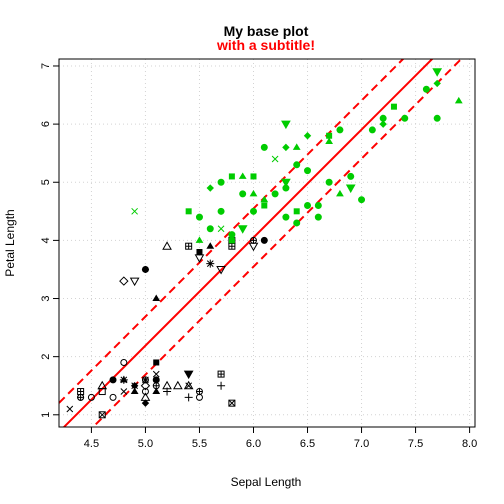 The image size is (504, 504). Describe the element at coordinates (46, 124) in the screenshot. I see `y-tick-label: 6` at that location.